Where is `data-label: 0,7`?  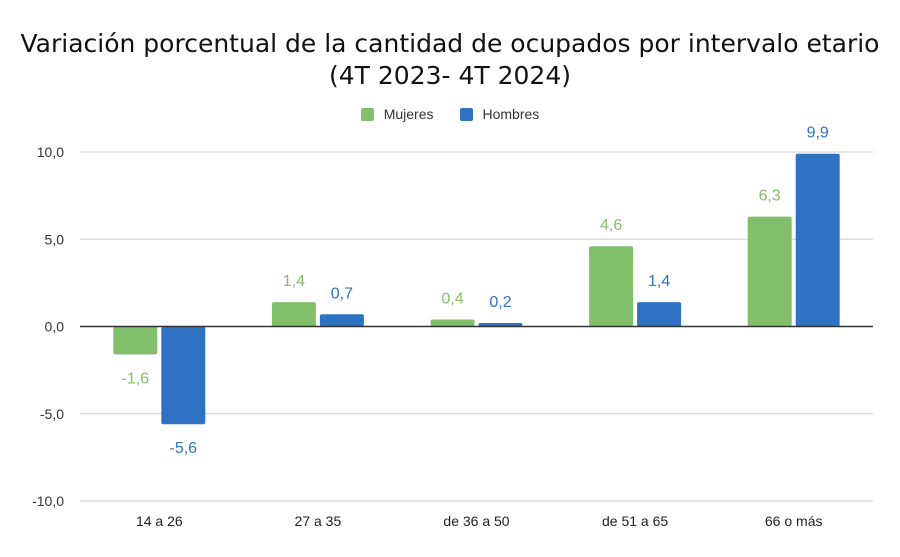 data-label: 0,7 is located at coordinates (342, 293).